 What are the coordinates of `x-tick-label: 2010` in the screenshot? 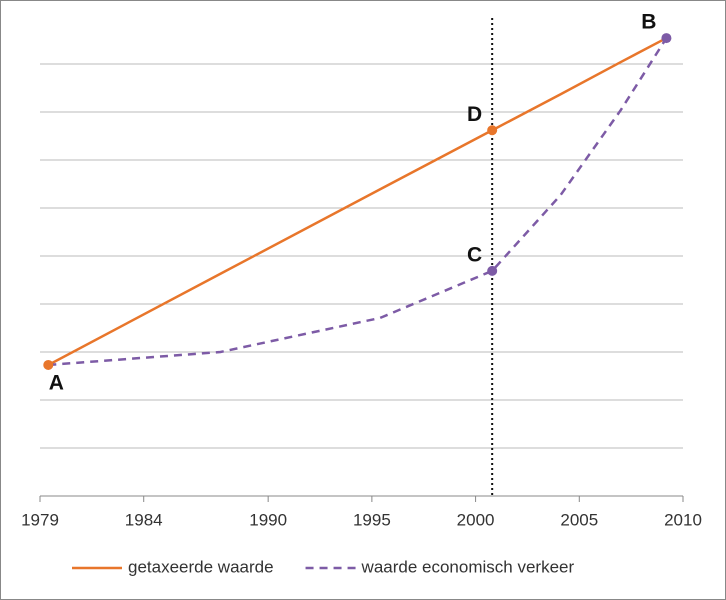 It's located at (683, 519).